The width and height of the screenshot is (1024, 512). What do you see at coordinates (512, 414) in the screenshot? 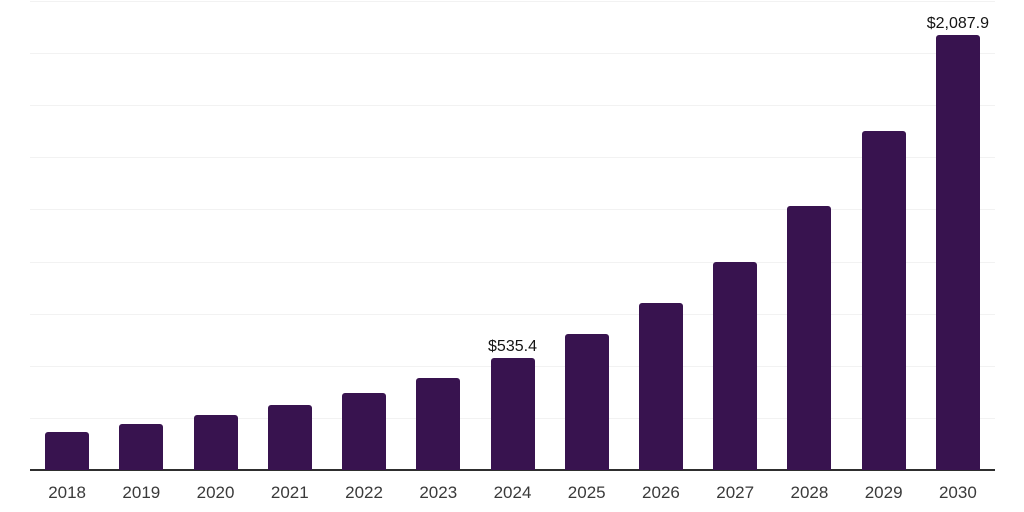
I see `bar-2024` at bounding box center [512, 414].